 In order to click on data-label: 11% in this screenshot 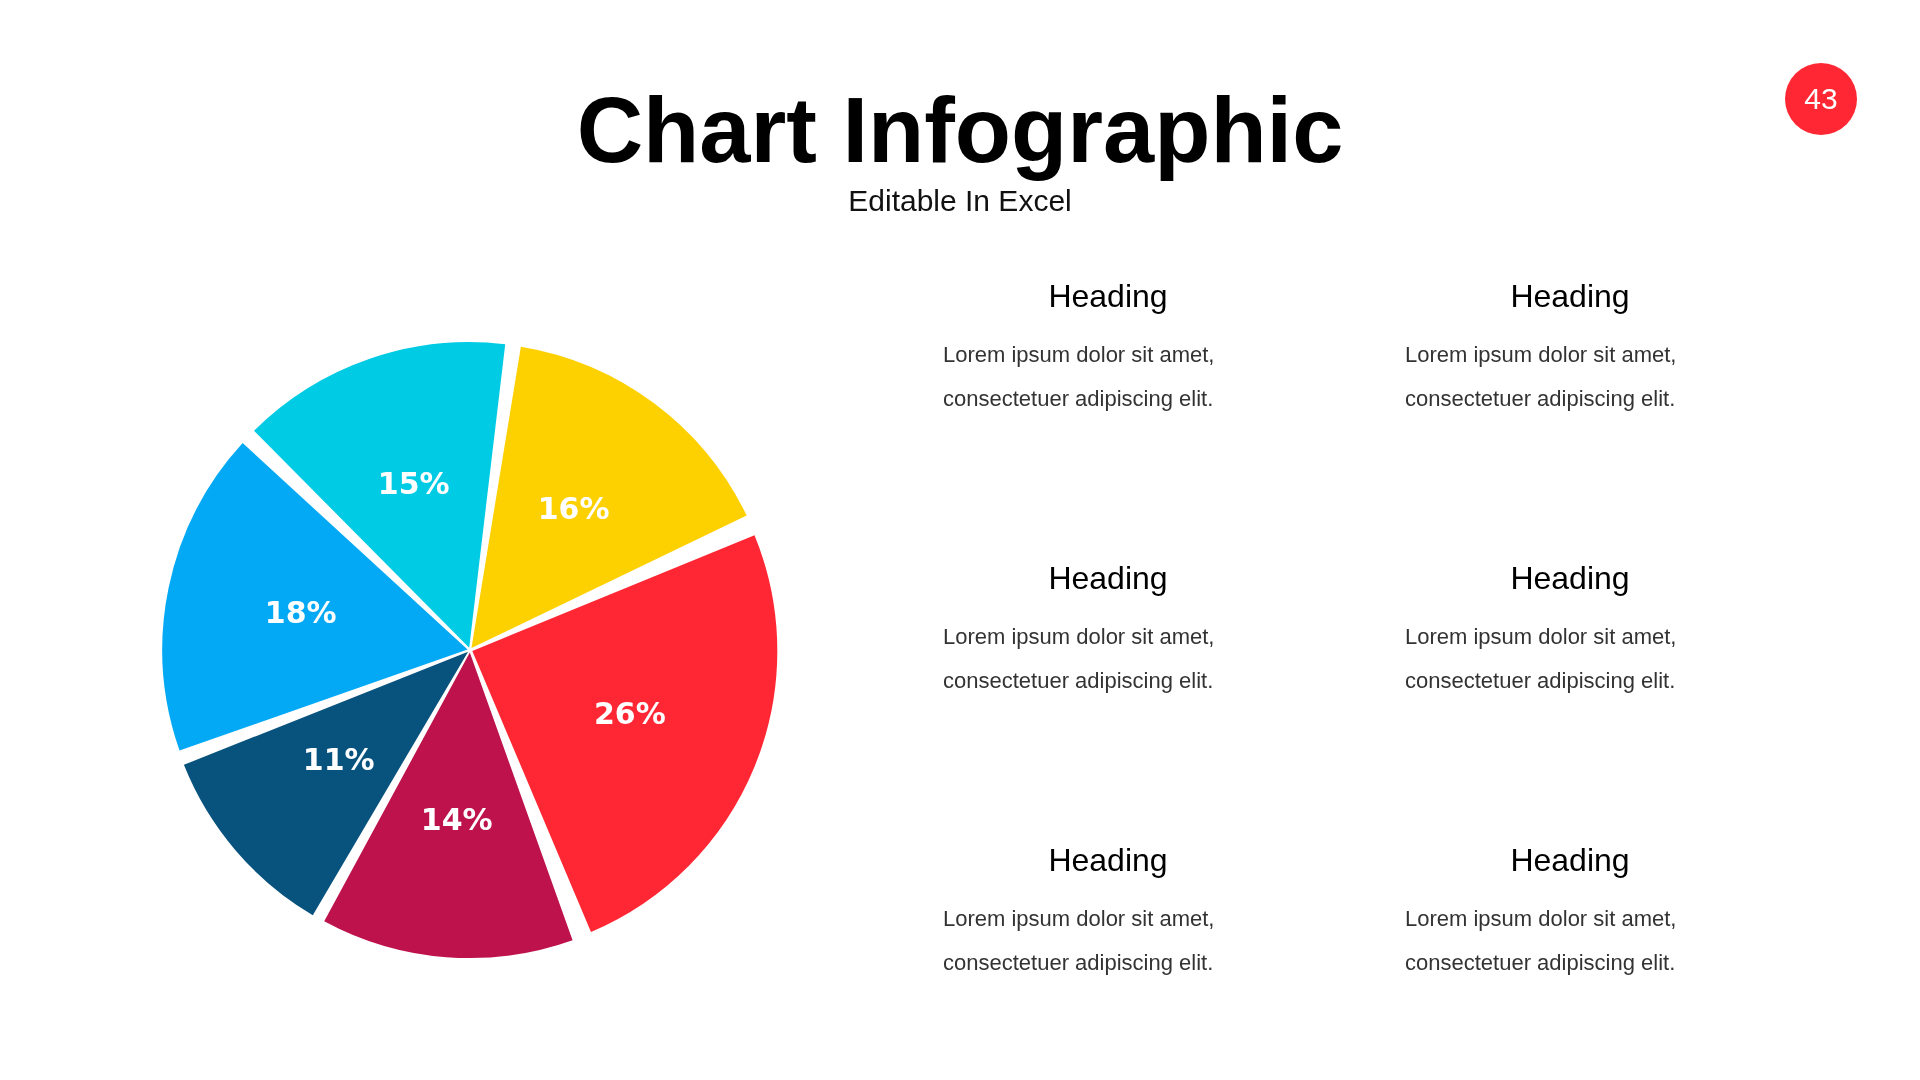, I will do `click(338, 760)`.